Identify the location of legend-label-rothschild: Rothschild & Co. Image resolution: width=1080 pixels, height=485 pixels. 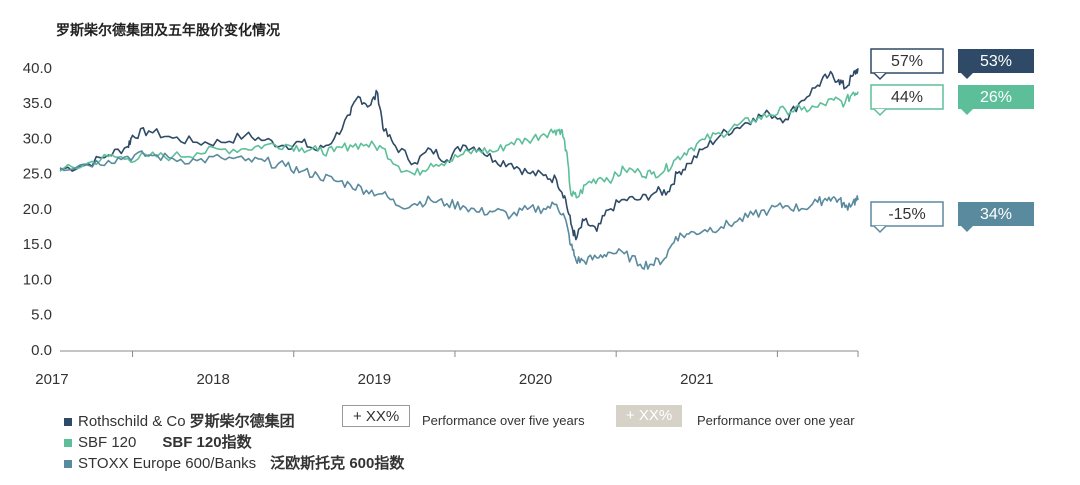
(132, 421).